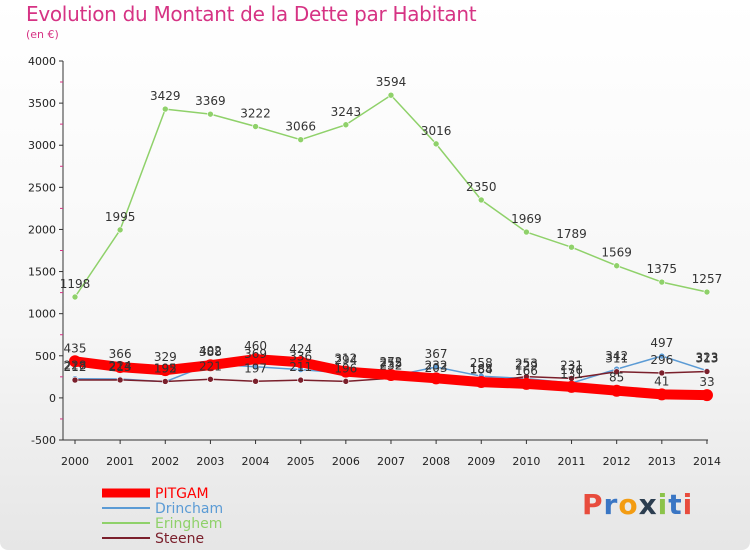 This screenshot has width=750, height=550. What do you see at coordinates (617, 461) in the screenshot?
I see `x-tick-label: 2012` at bounding box center [617, 461].